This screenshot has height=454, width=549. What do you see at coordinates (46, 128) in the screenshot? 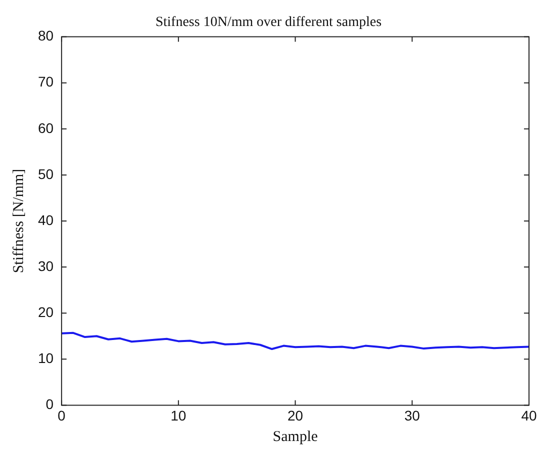
I see `y-tick-label: 60` at bounding box center [46, 128].